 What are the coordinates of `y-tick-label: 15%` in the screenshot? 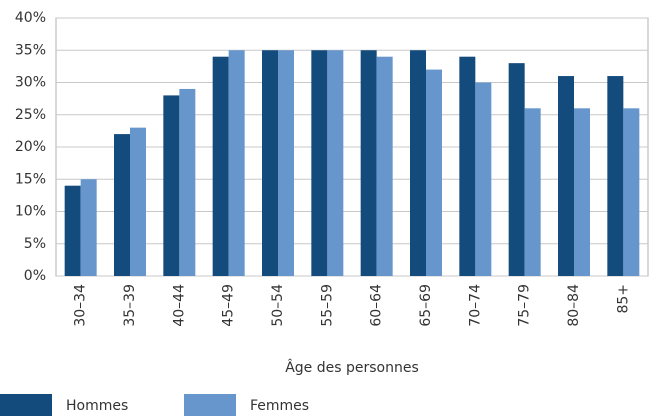 It's located at (30, 179).